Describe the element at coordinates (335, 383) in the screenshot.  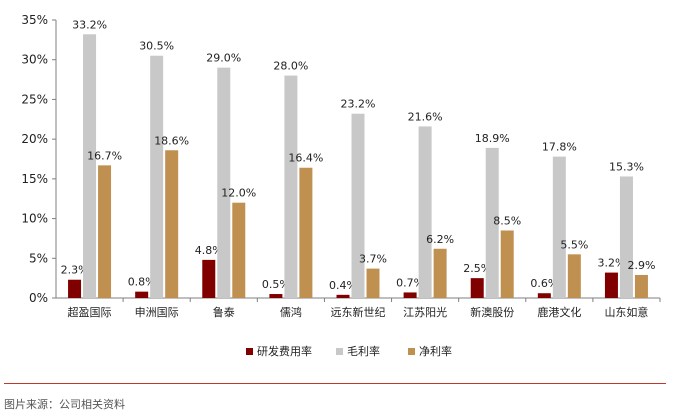
I see `source-divider` at that location.